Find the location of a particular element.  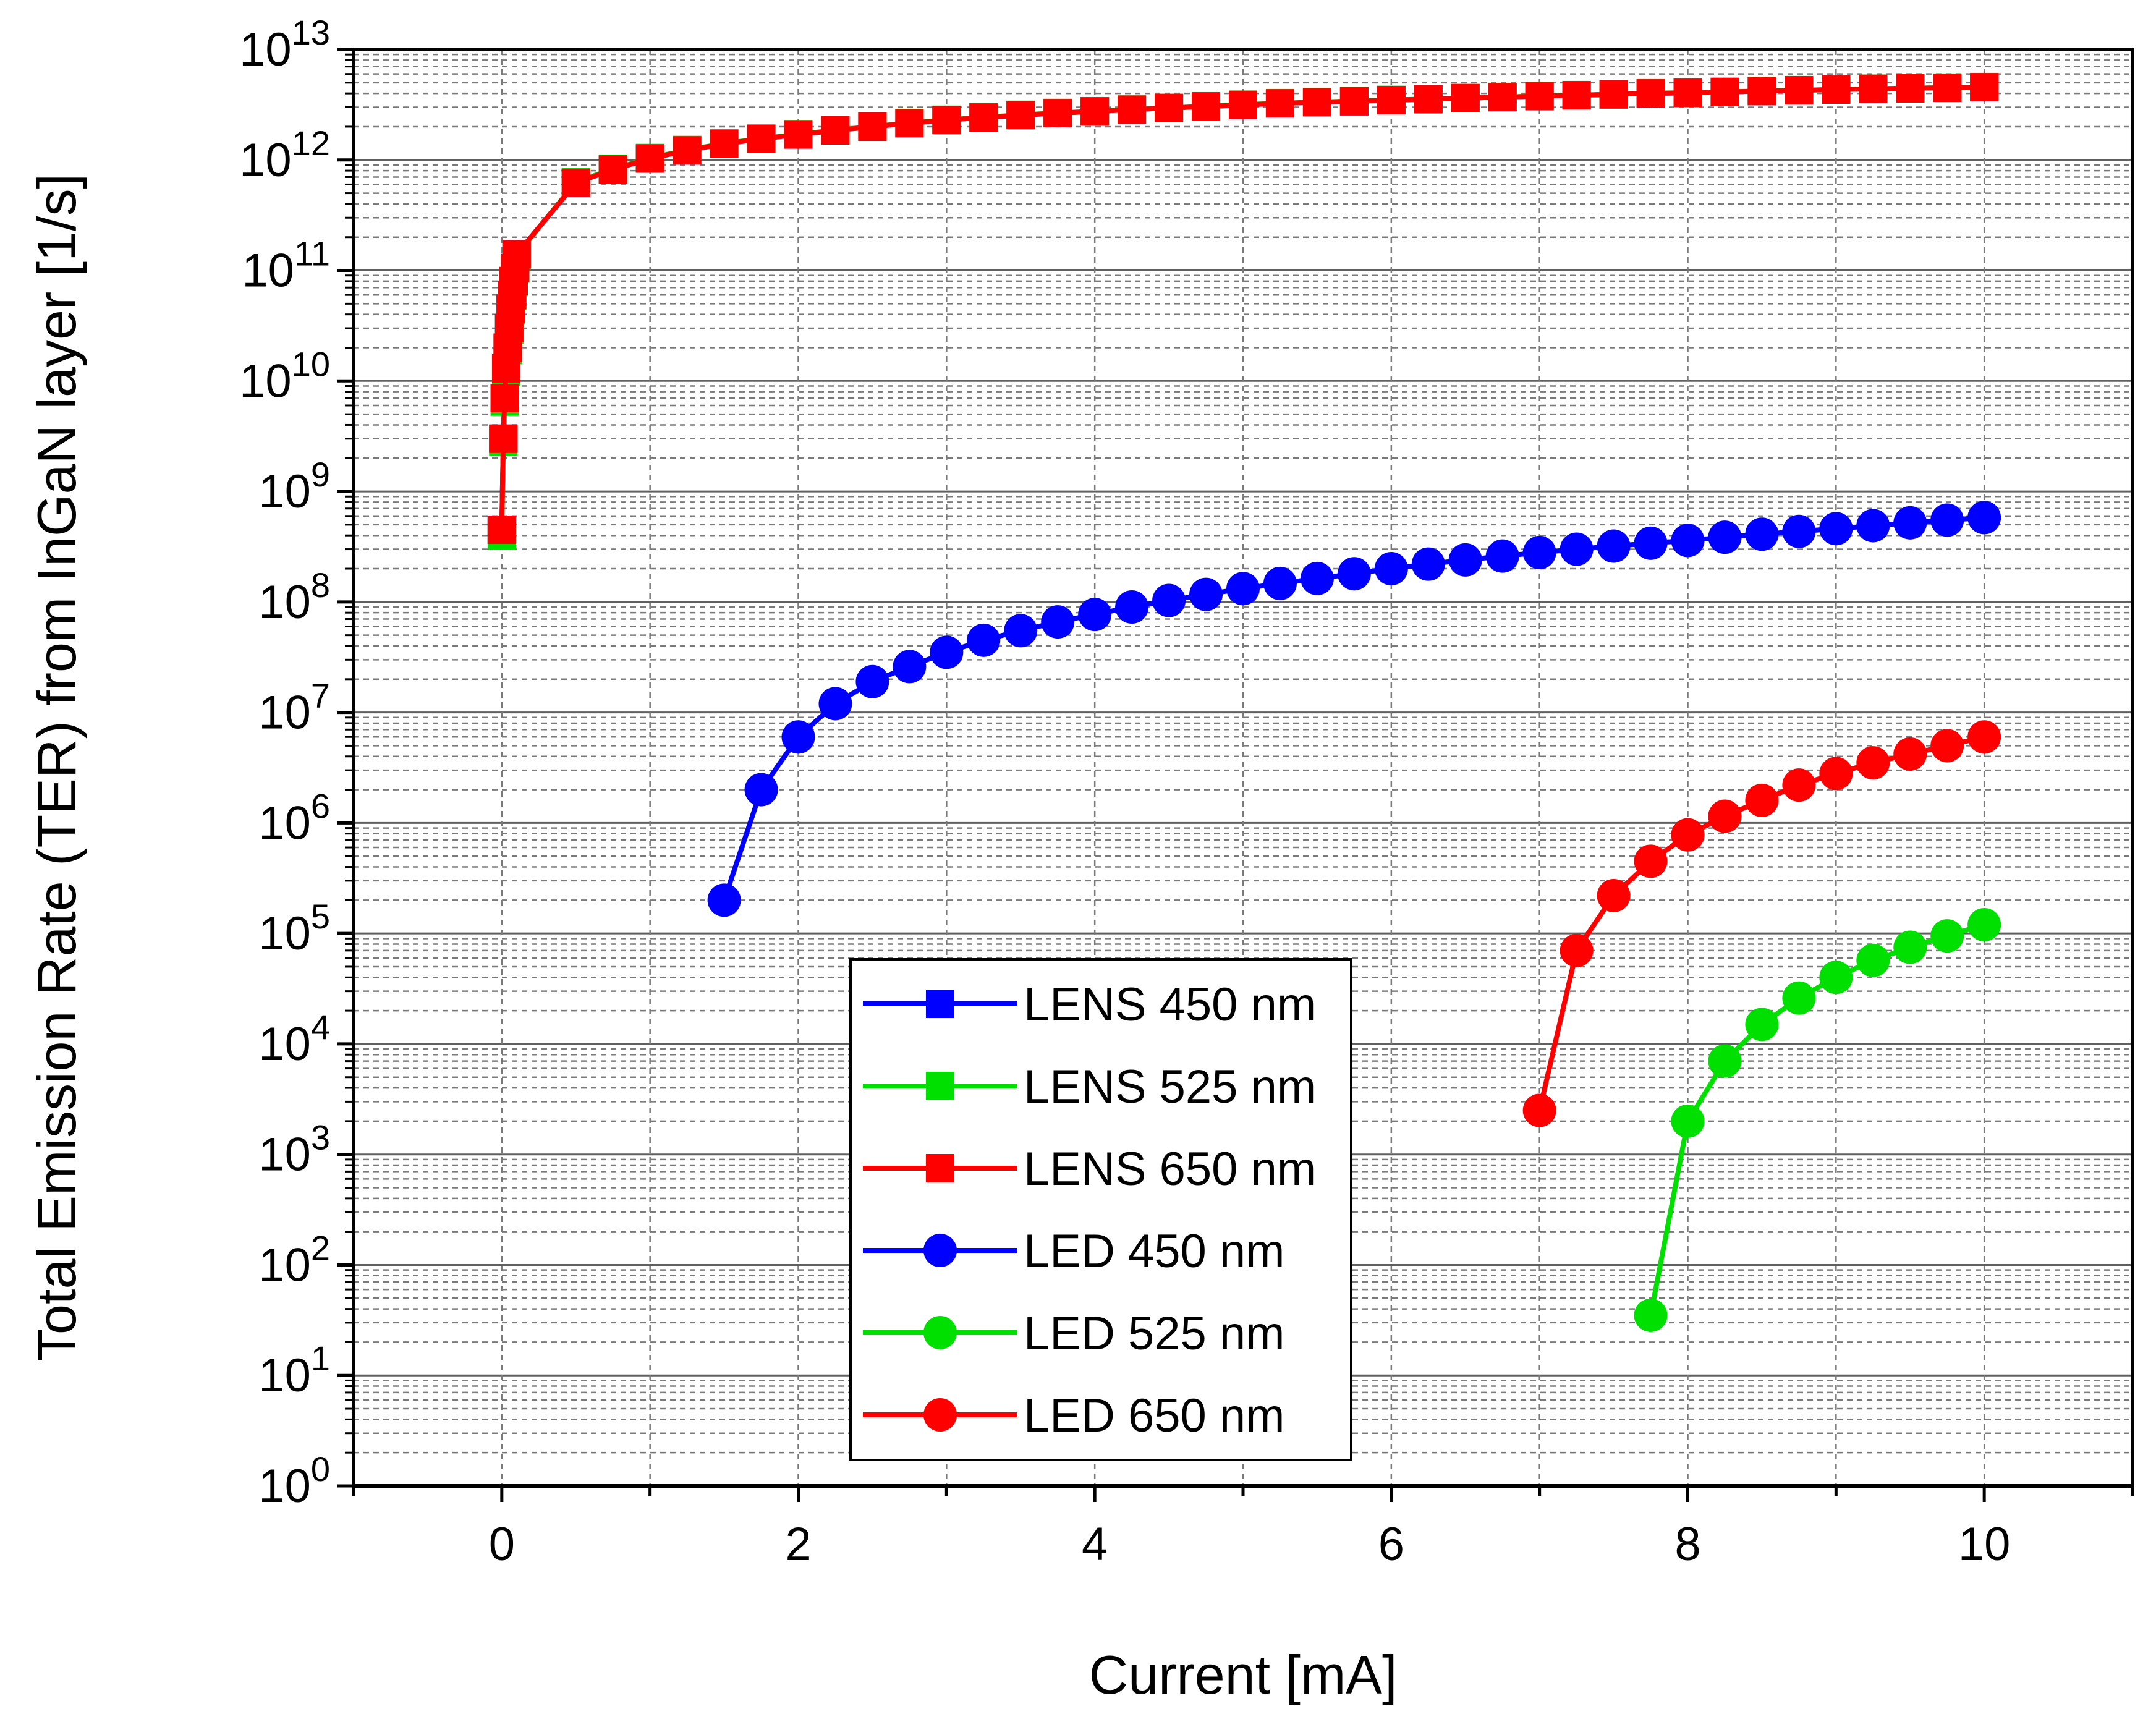

legend-item: LED 650 nm is located at coordinates (1073, 1416).